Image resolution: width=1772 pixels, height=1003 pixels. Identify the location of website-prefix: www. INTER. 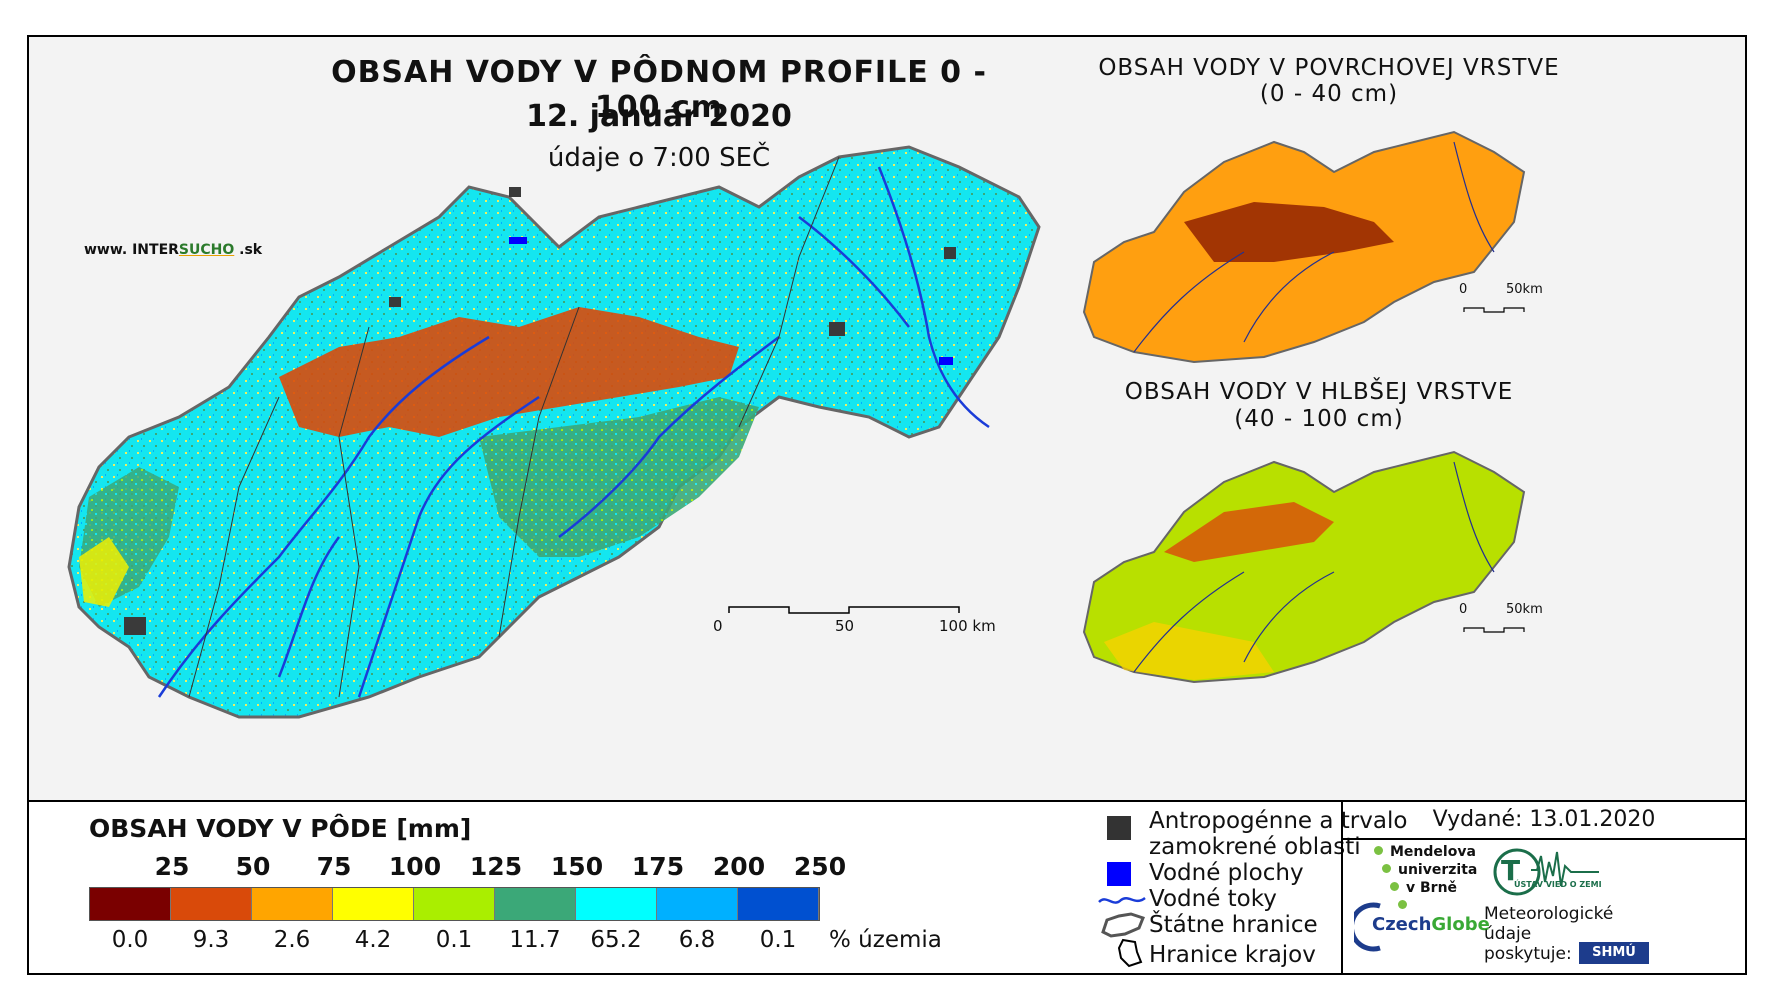
(131, 250).